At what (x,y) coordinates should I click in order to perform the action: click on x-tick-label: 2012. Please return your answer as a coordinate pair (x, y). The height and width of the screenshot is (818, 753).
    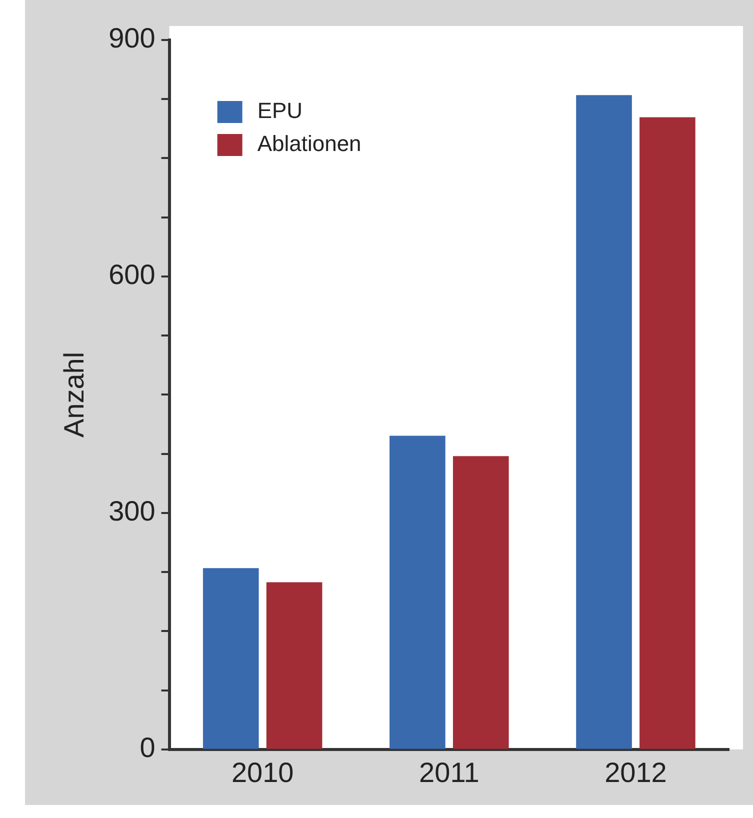
    Looking at the image, I should click on (635, 772).